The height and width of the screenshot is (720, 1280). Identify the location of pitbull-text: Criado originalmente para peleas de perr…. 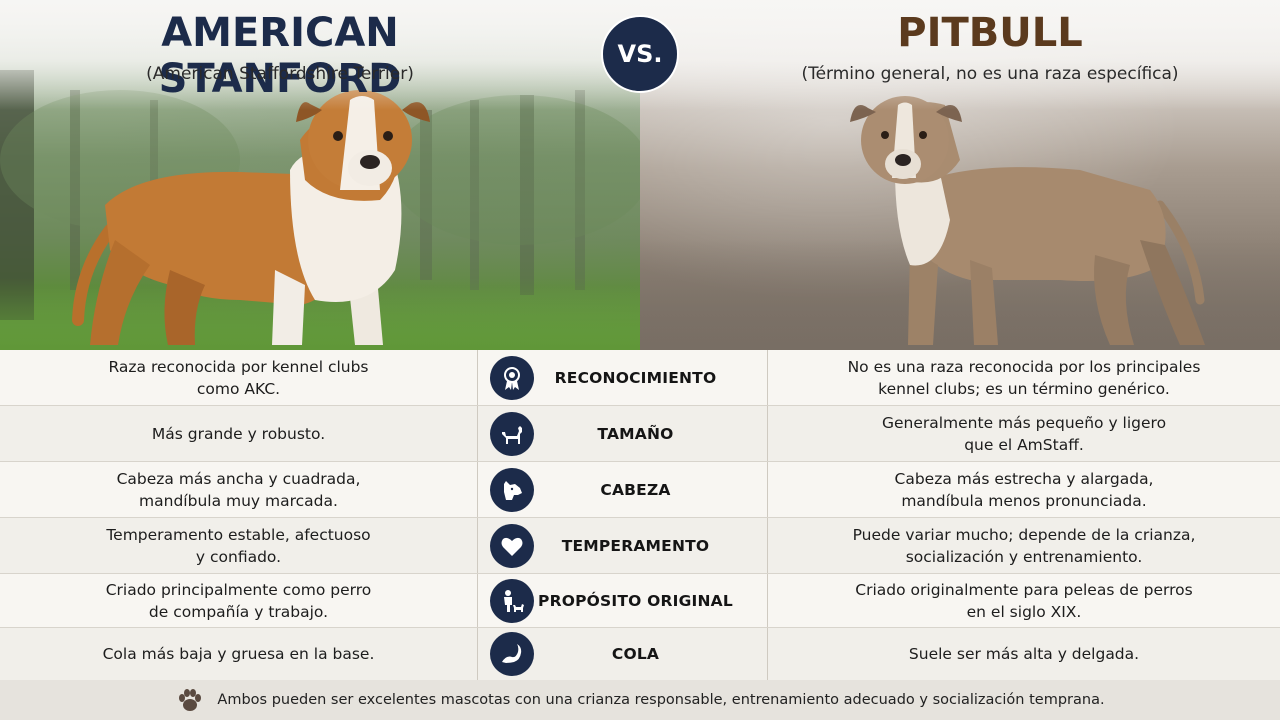
(1024, 589).